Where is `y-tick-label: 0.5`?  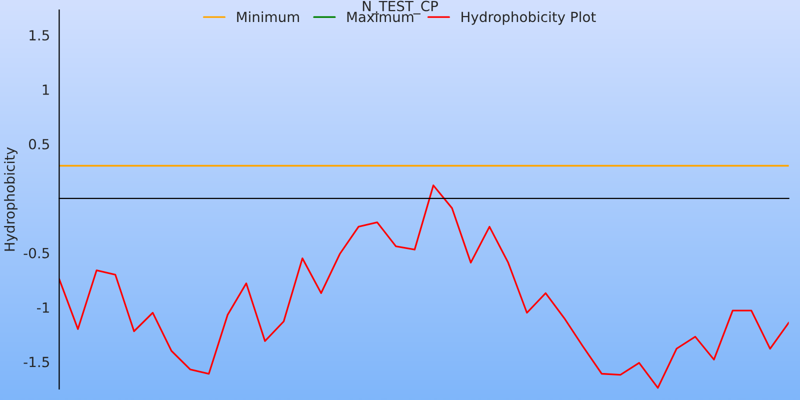 y-tick-label: 0.5 is located at coordinates (39, 144).